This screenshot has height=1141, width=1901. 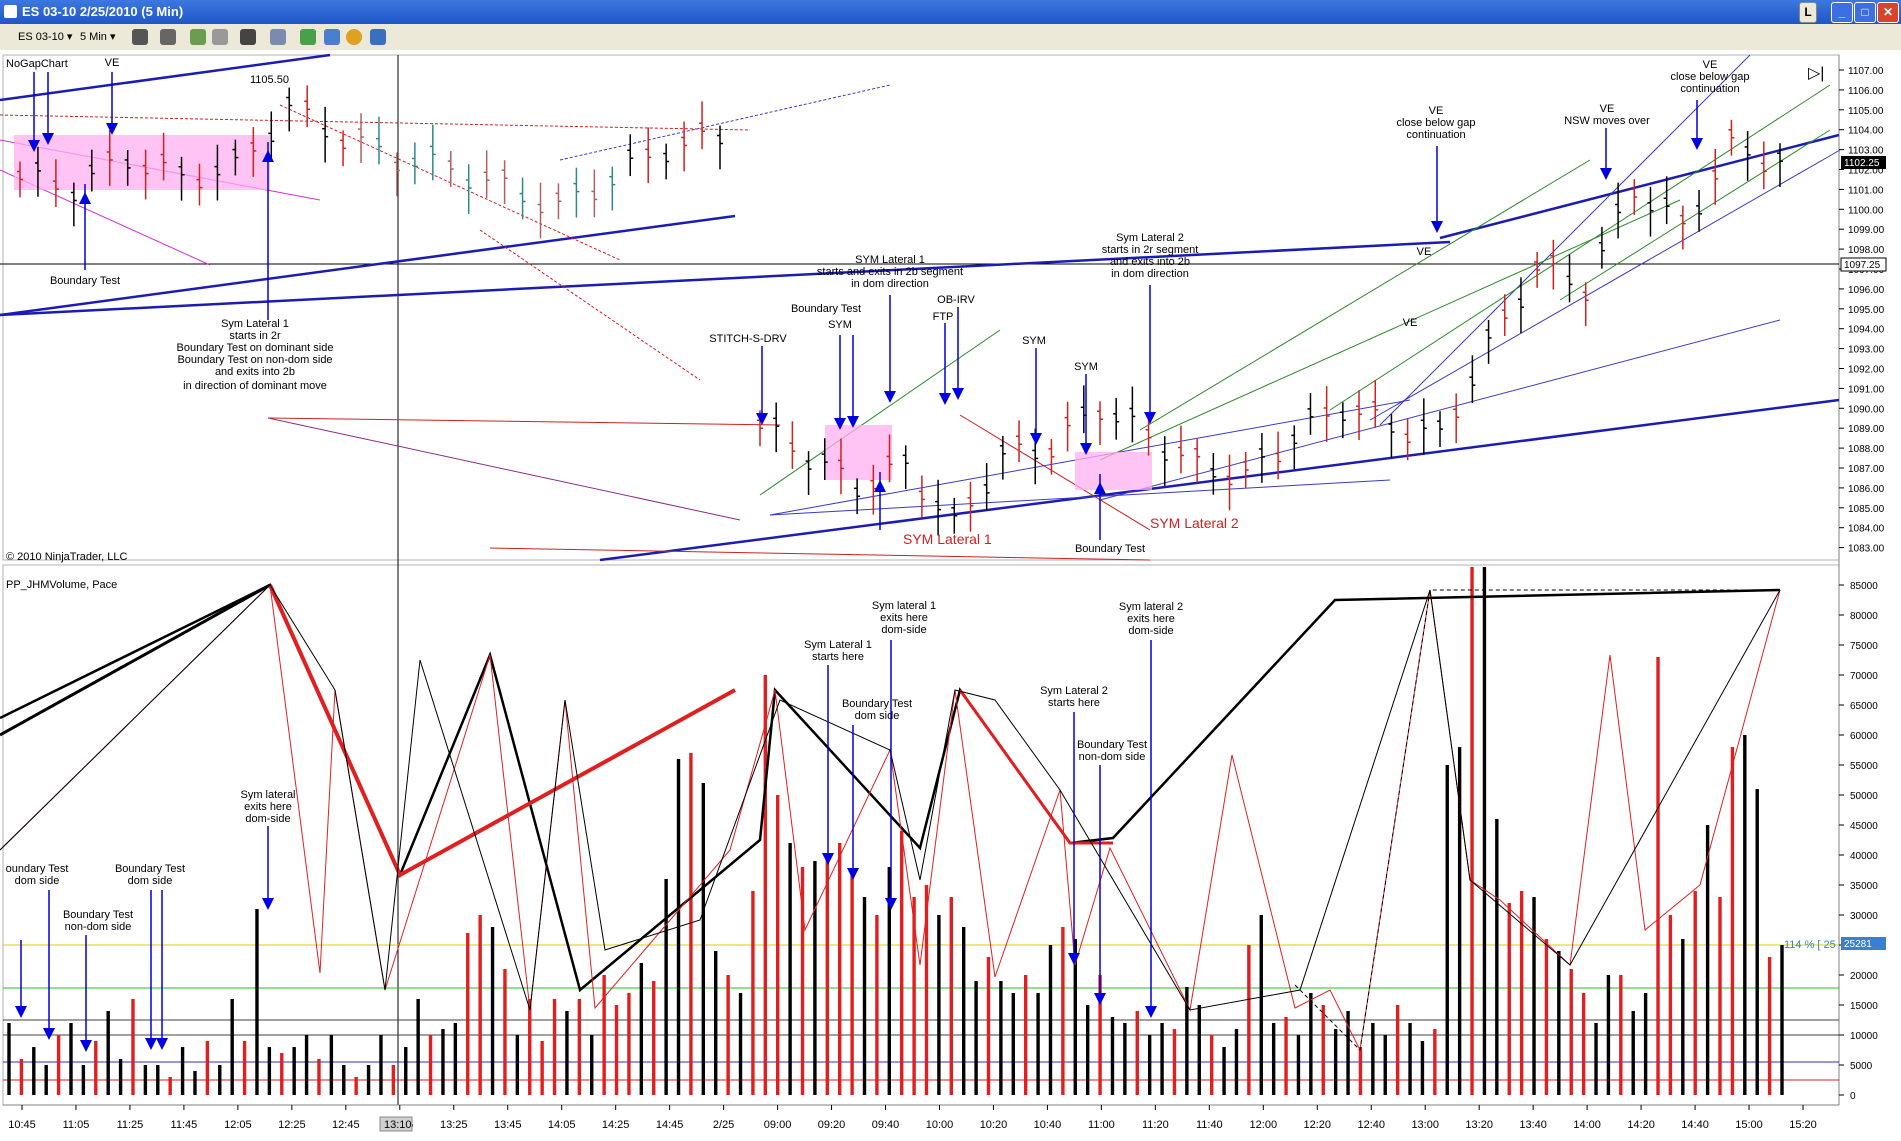 I want to click on price-tick-label: 1106.00, so click(x=1866, y=91).